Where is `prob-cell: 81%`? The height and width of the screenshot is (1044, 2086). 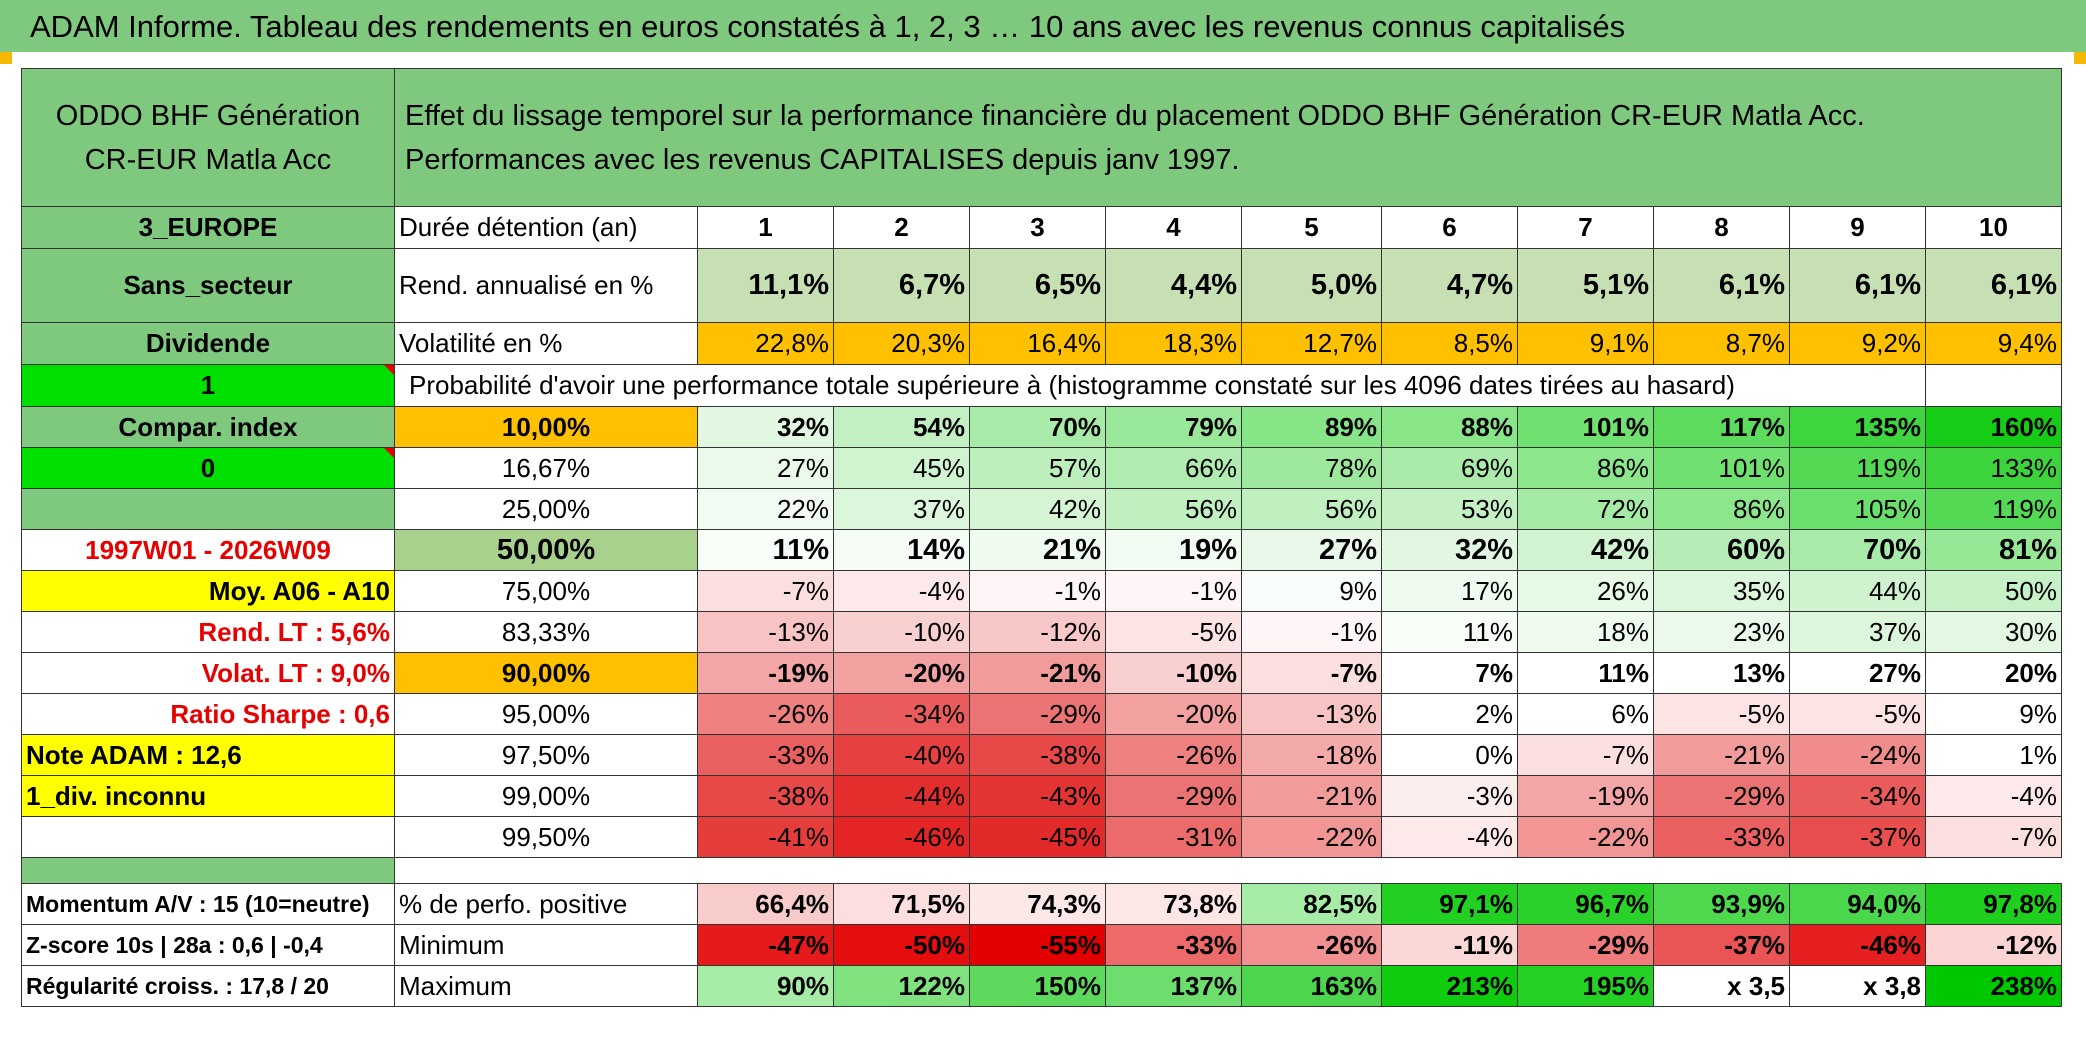
prob-cell: 81% is located at coordinates (1993, 550).